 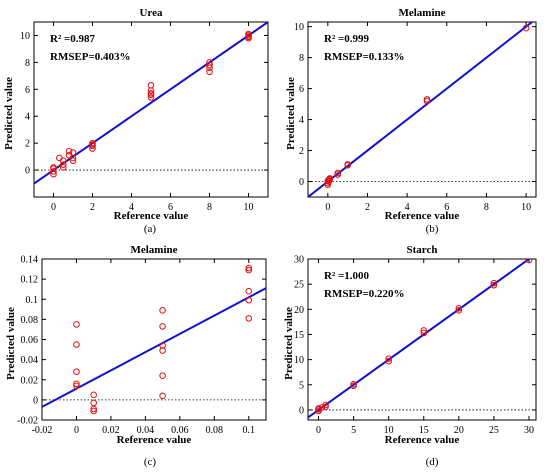 What do you see at coordinates (215, 430) in the screenshot?
I see `x-tick-label: 0.08` at bounding box center [215, 430].